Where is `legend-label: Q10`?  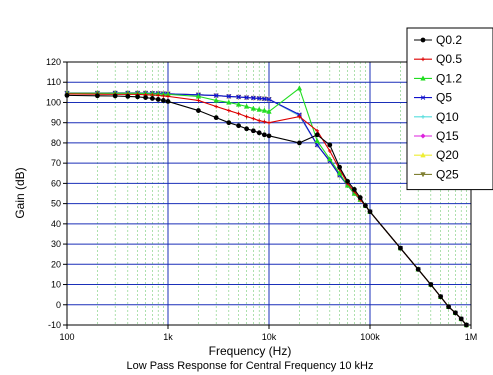
legend-label: Q10 is located at coordinates (447, 117).